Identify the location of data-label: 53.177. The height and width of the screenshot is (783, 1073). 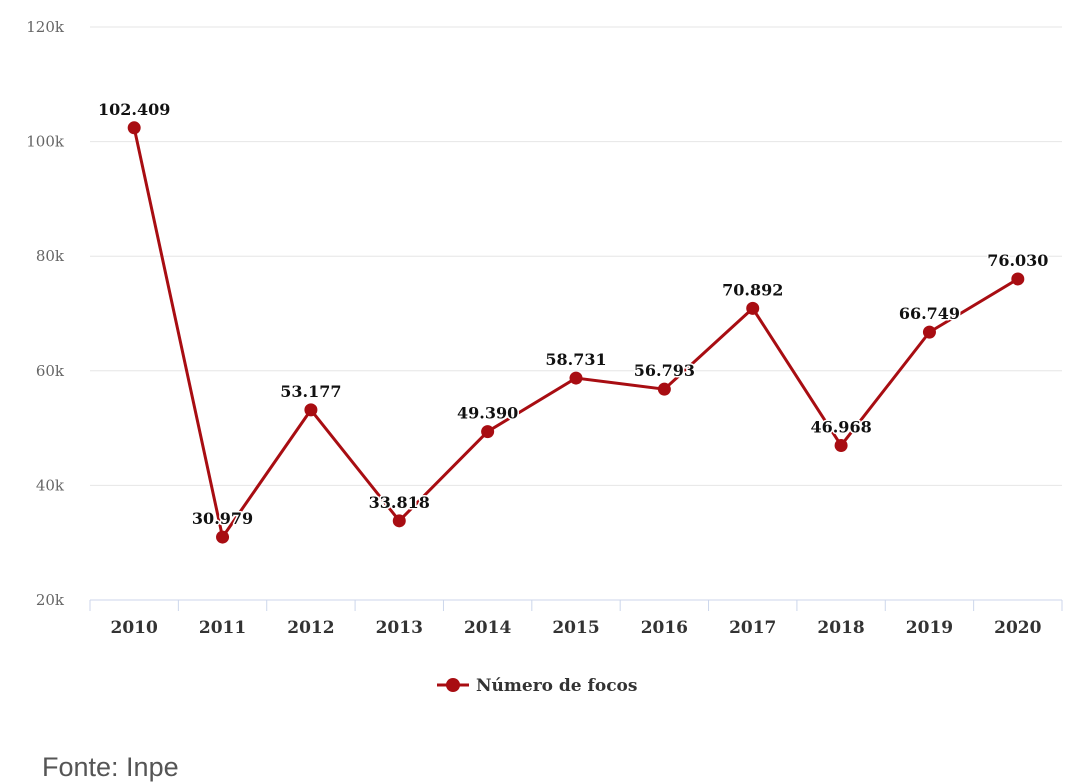
(310, 391).